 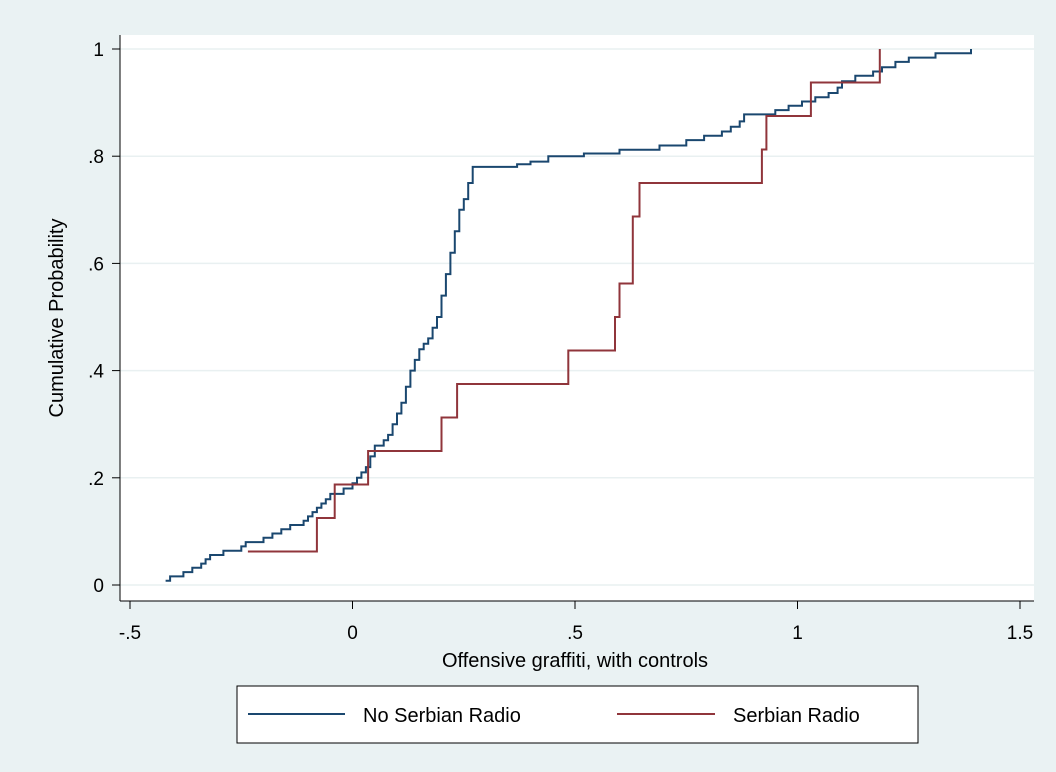 I want to click on y-axis-title: Cumulative Probability, so click(x=57, y=318).